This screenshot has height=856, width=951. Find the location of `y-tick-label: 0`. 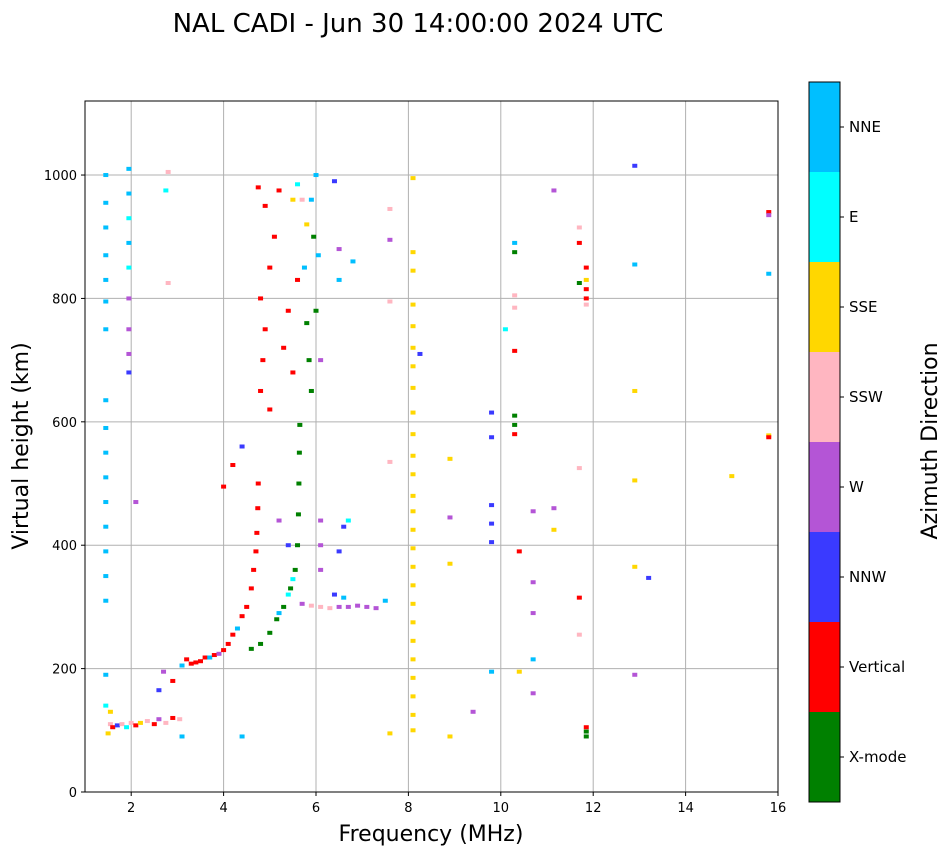

y-tick-label: 0 is located at coordinates (73, 793).